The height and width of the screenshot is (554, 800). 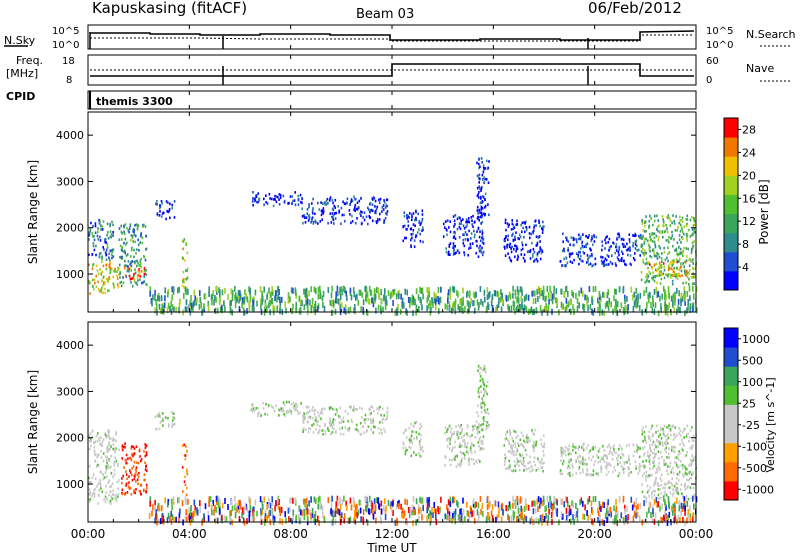 I want to click on nave-label: Nave, so click(x=760, y=68).